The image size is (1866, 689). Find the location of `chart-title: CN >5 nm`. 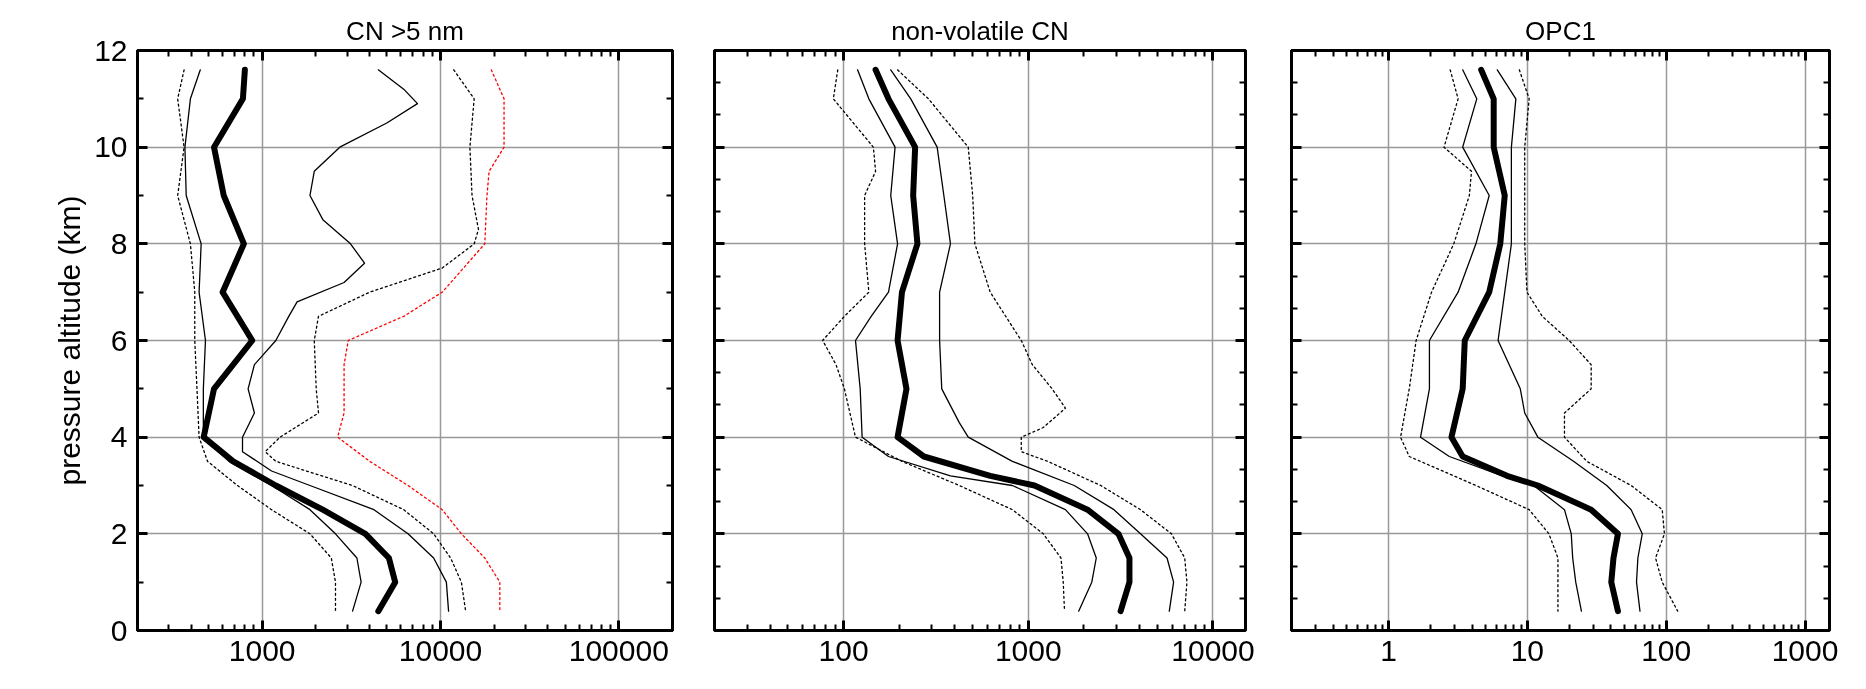

chart-title: CN >5 nm is located at coordinates (405, 30).